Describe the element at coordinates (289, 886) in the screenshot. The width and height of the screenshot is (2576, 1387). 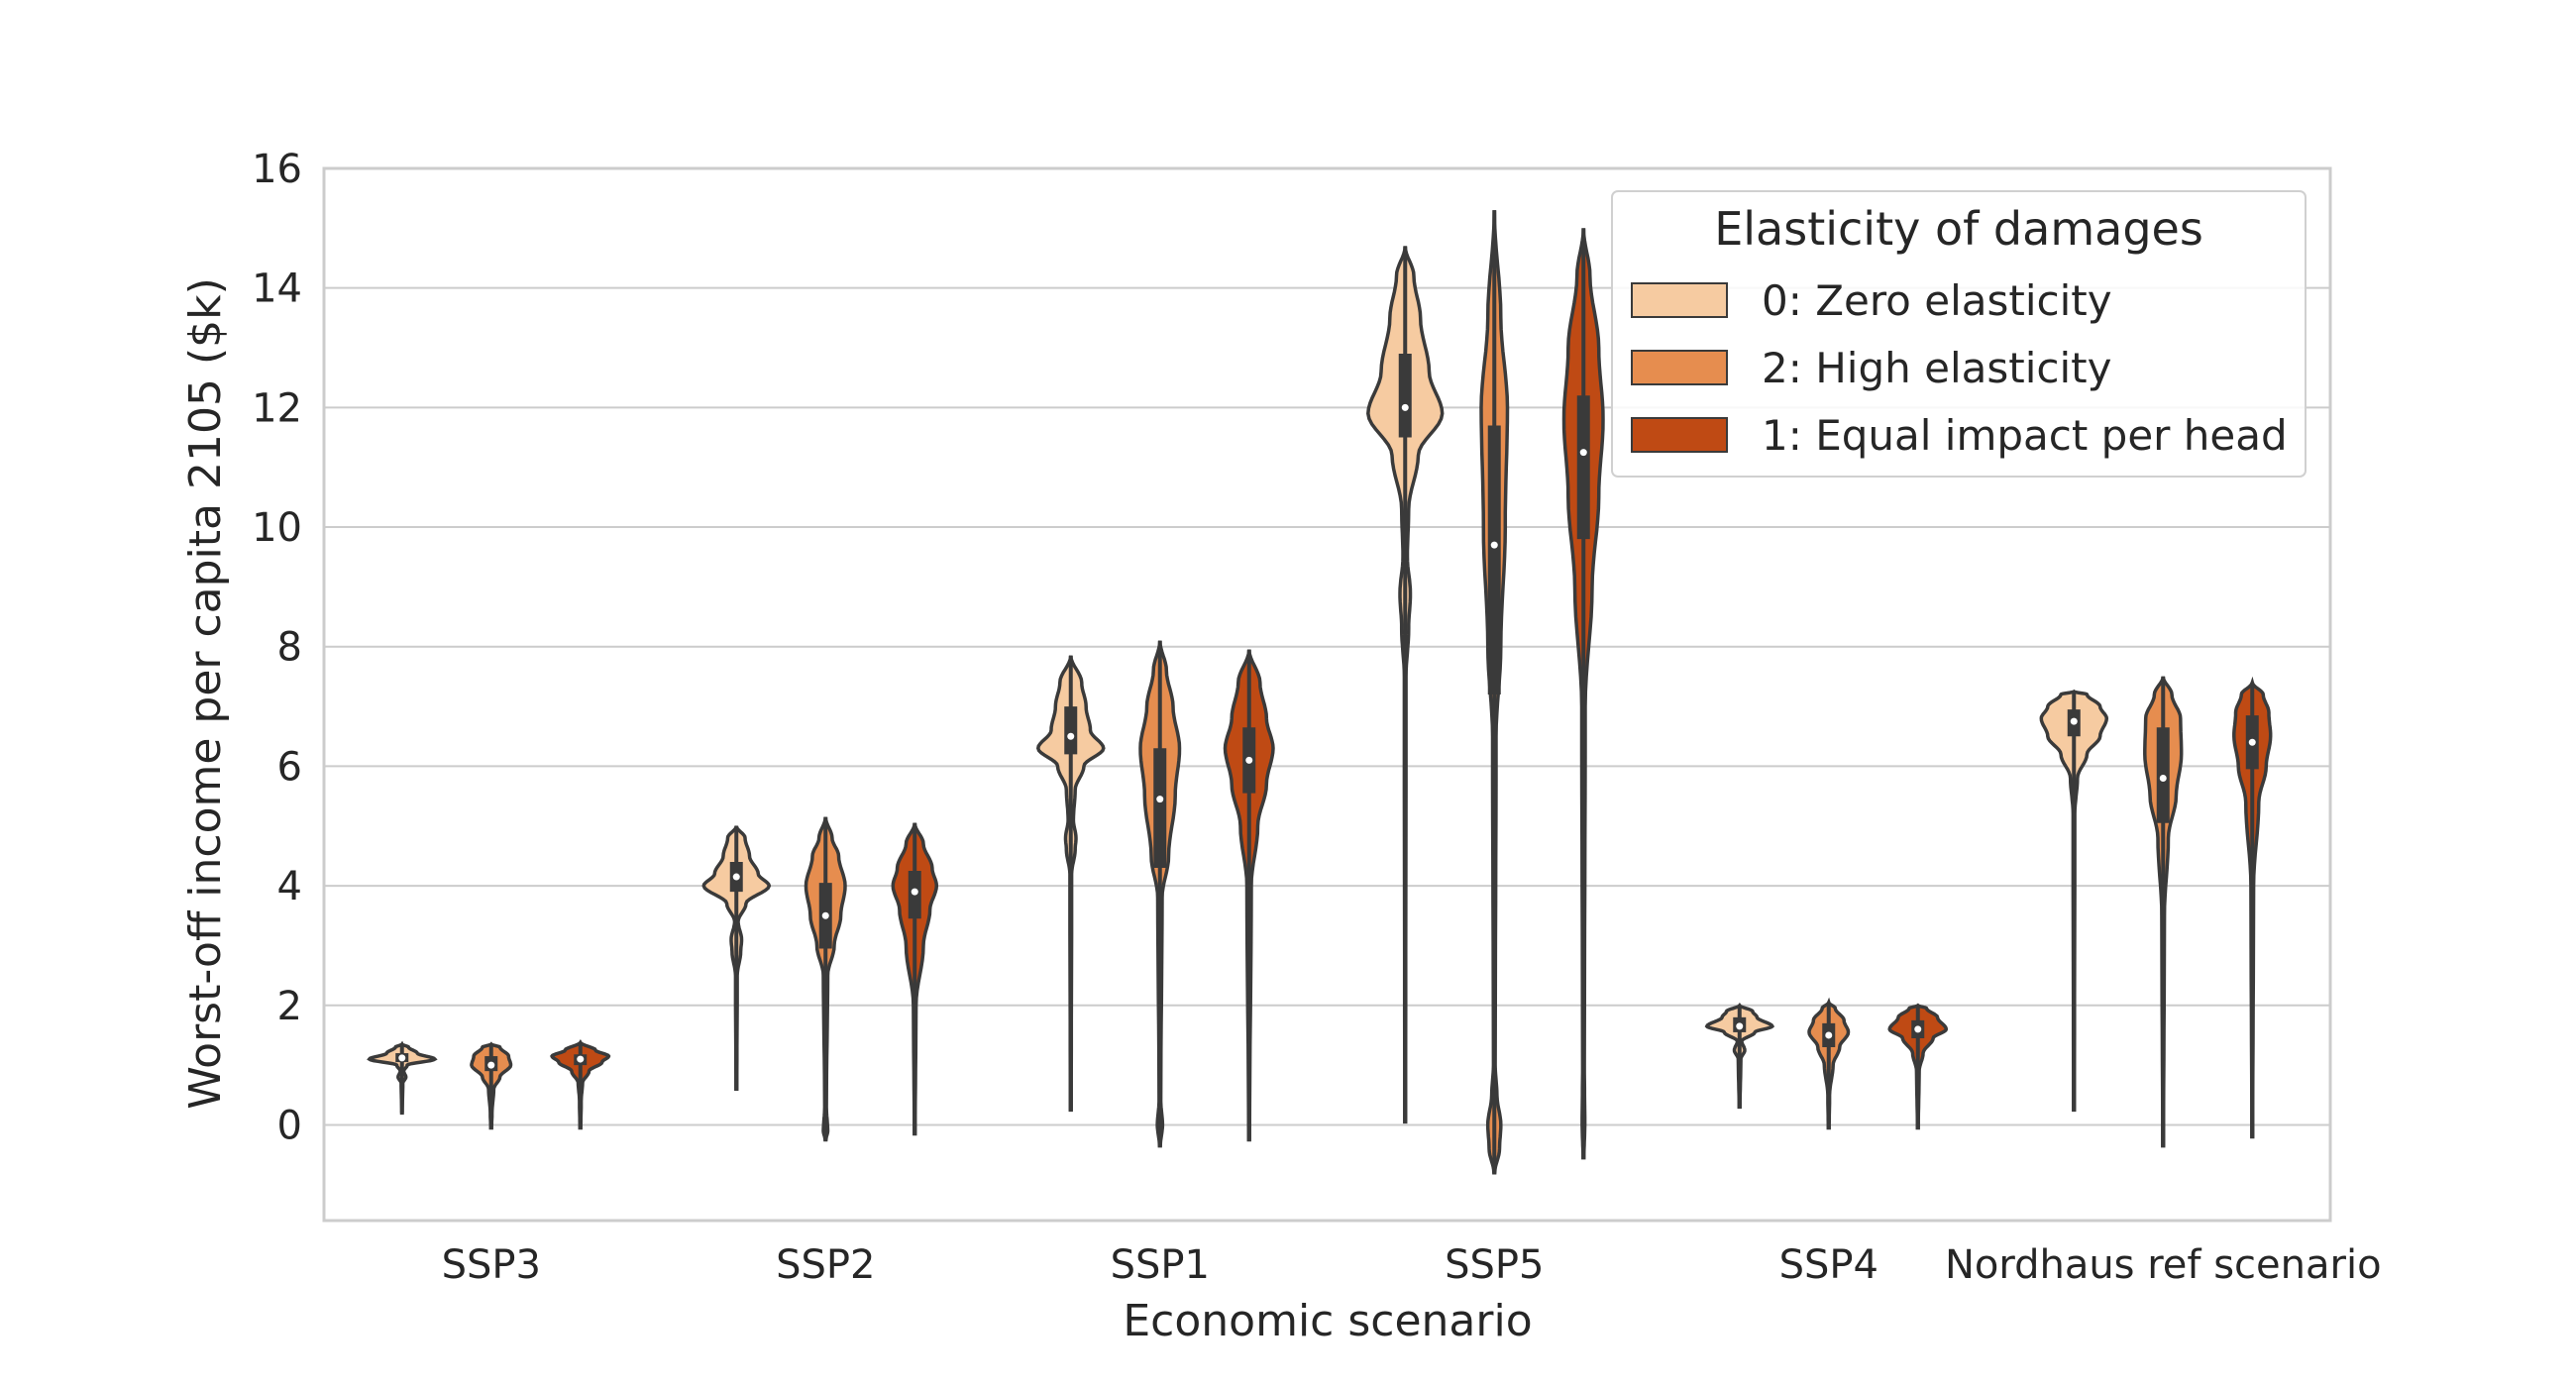
I see `y-tick-label: 4` at that location.